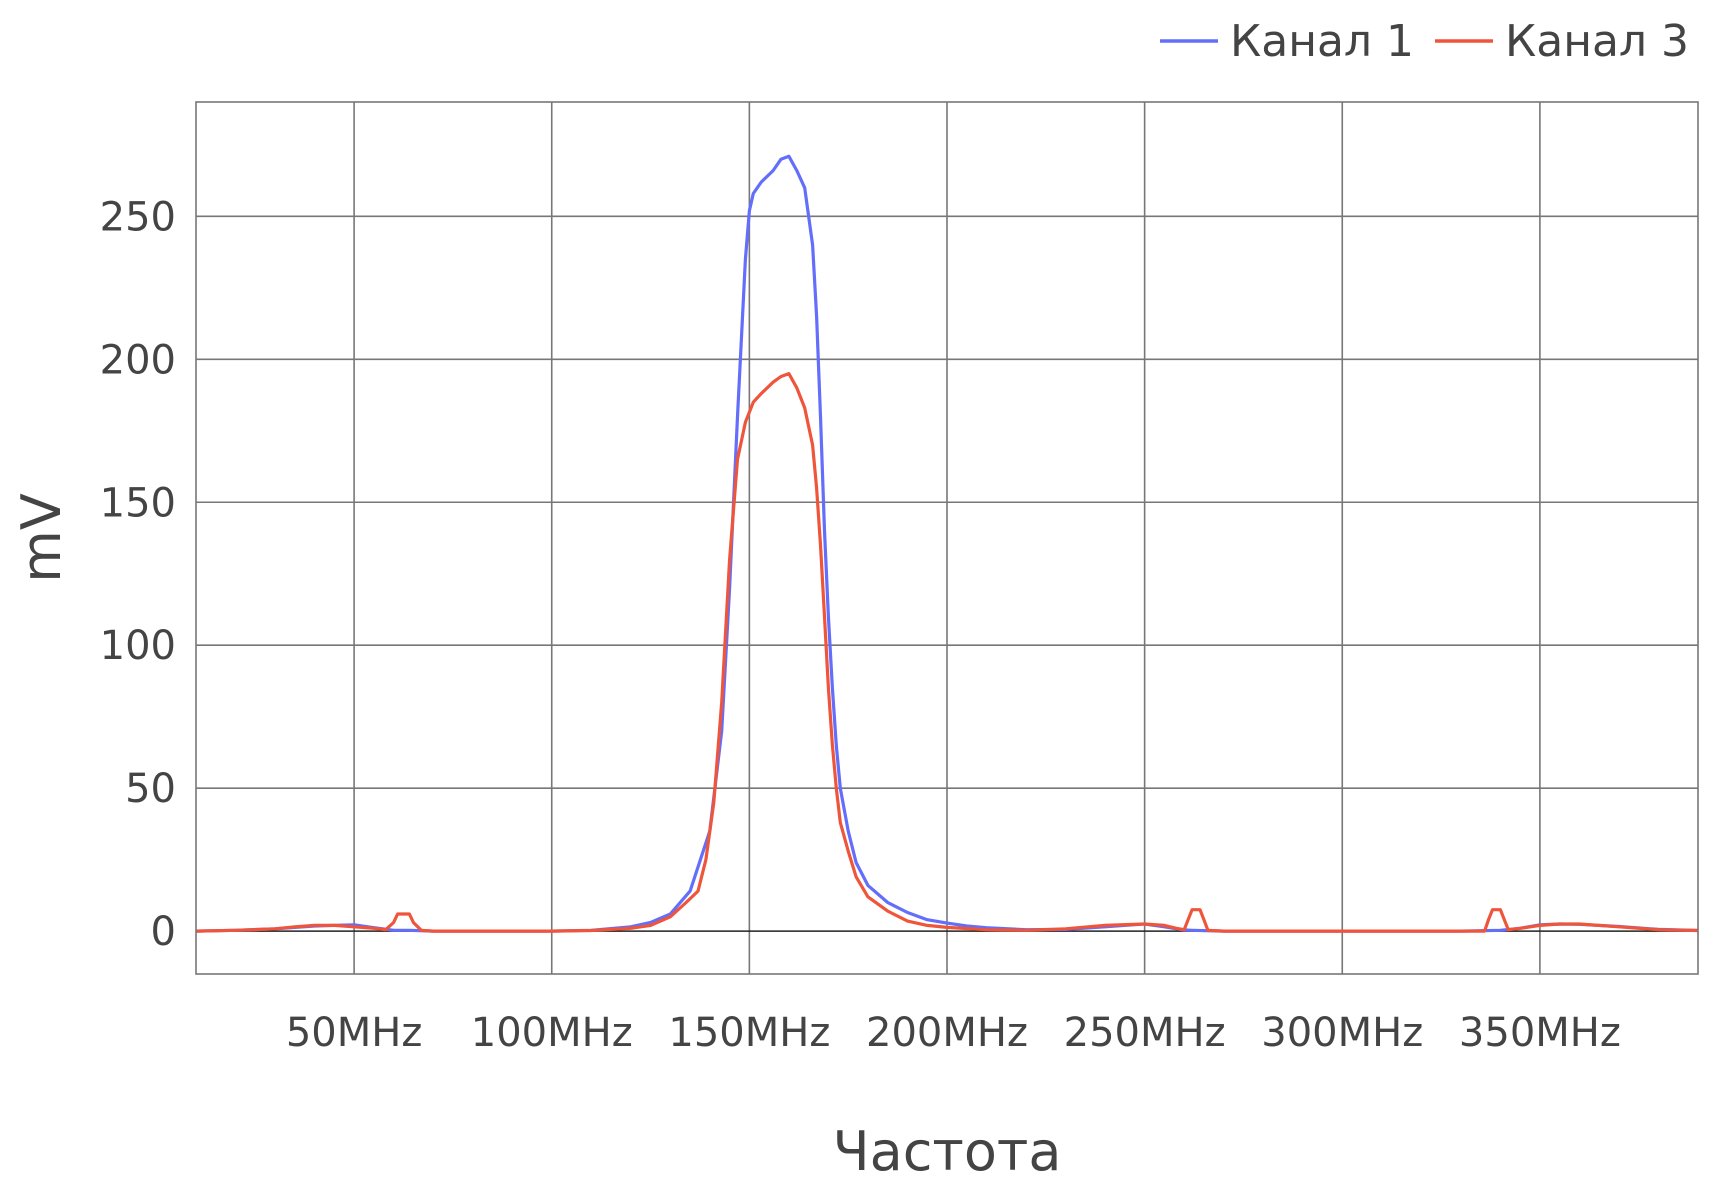 The height and width of the screenshot is (1203, 1719). What do you see at coordinates (138, 503) in the screenshot?
I see `y-tick-label: 150` at bounding box center [138, 503].